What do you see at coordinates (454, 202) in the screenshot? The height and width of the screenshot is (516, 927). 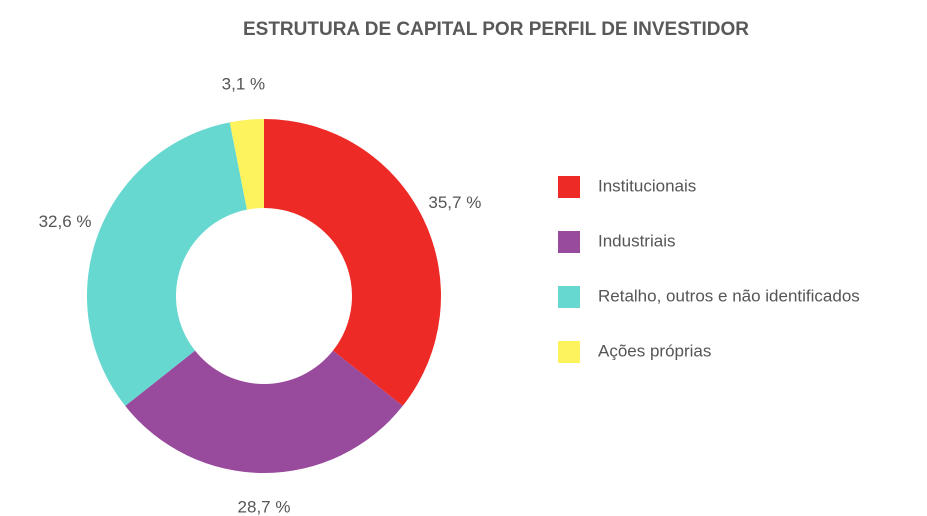 I see `data-label: 35,7 %` at bounding box center [454, 202].